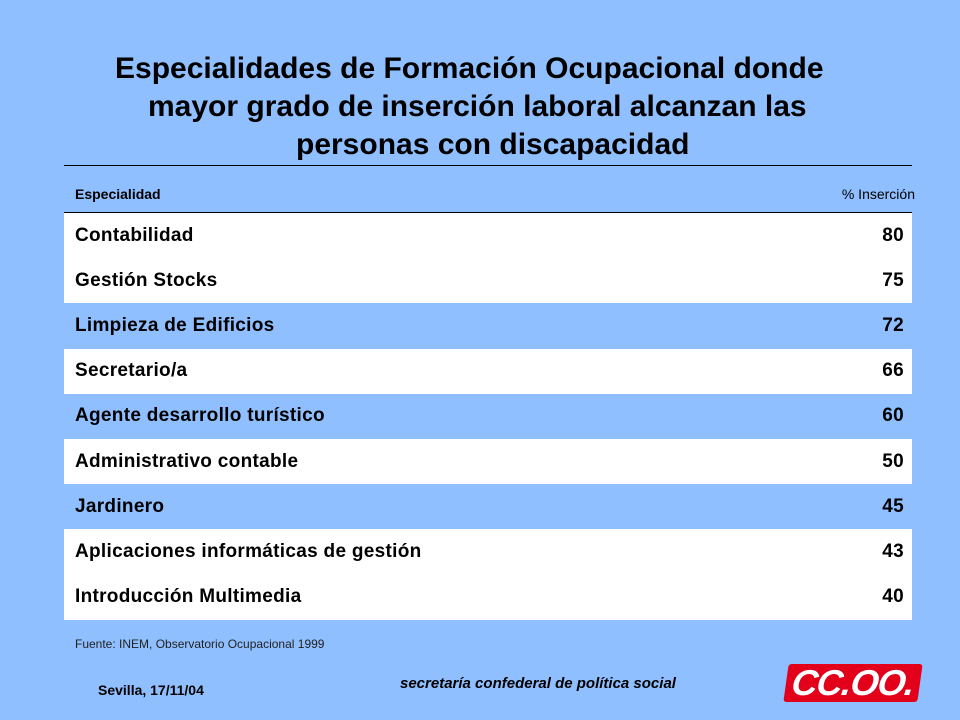 The height and width of the screenshot is (720, 960). I want to click on header-divider, so click(488, 212).